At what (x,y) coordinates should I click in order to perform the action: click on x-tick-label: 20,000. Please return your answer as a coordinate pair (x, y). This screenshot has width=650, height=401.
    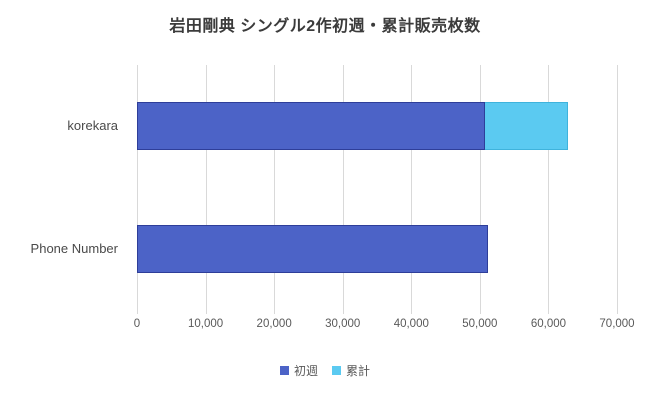
    Looking at the image, I should click on (274, 324).